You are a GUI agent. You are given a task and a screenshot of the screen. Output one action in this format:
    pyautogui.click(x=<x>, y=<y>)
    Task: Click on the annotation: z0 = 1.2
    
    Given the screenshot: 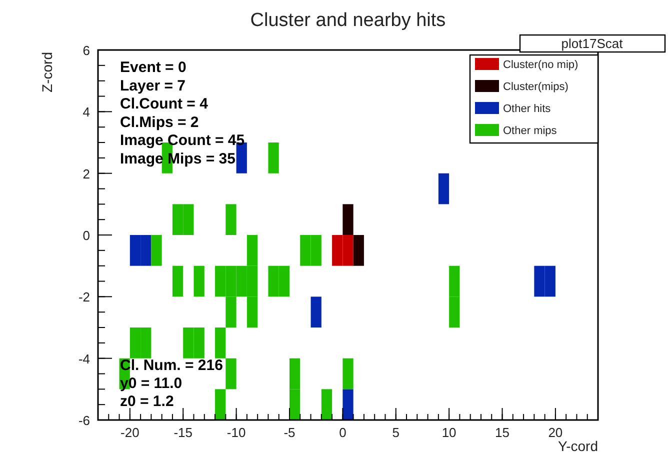 What is the action you would take?
    pyautogui.click(x=147, y=401)
    